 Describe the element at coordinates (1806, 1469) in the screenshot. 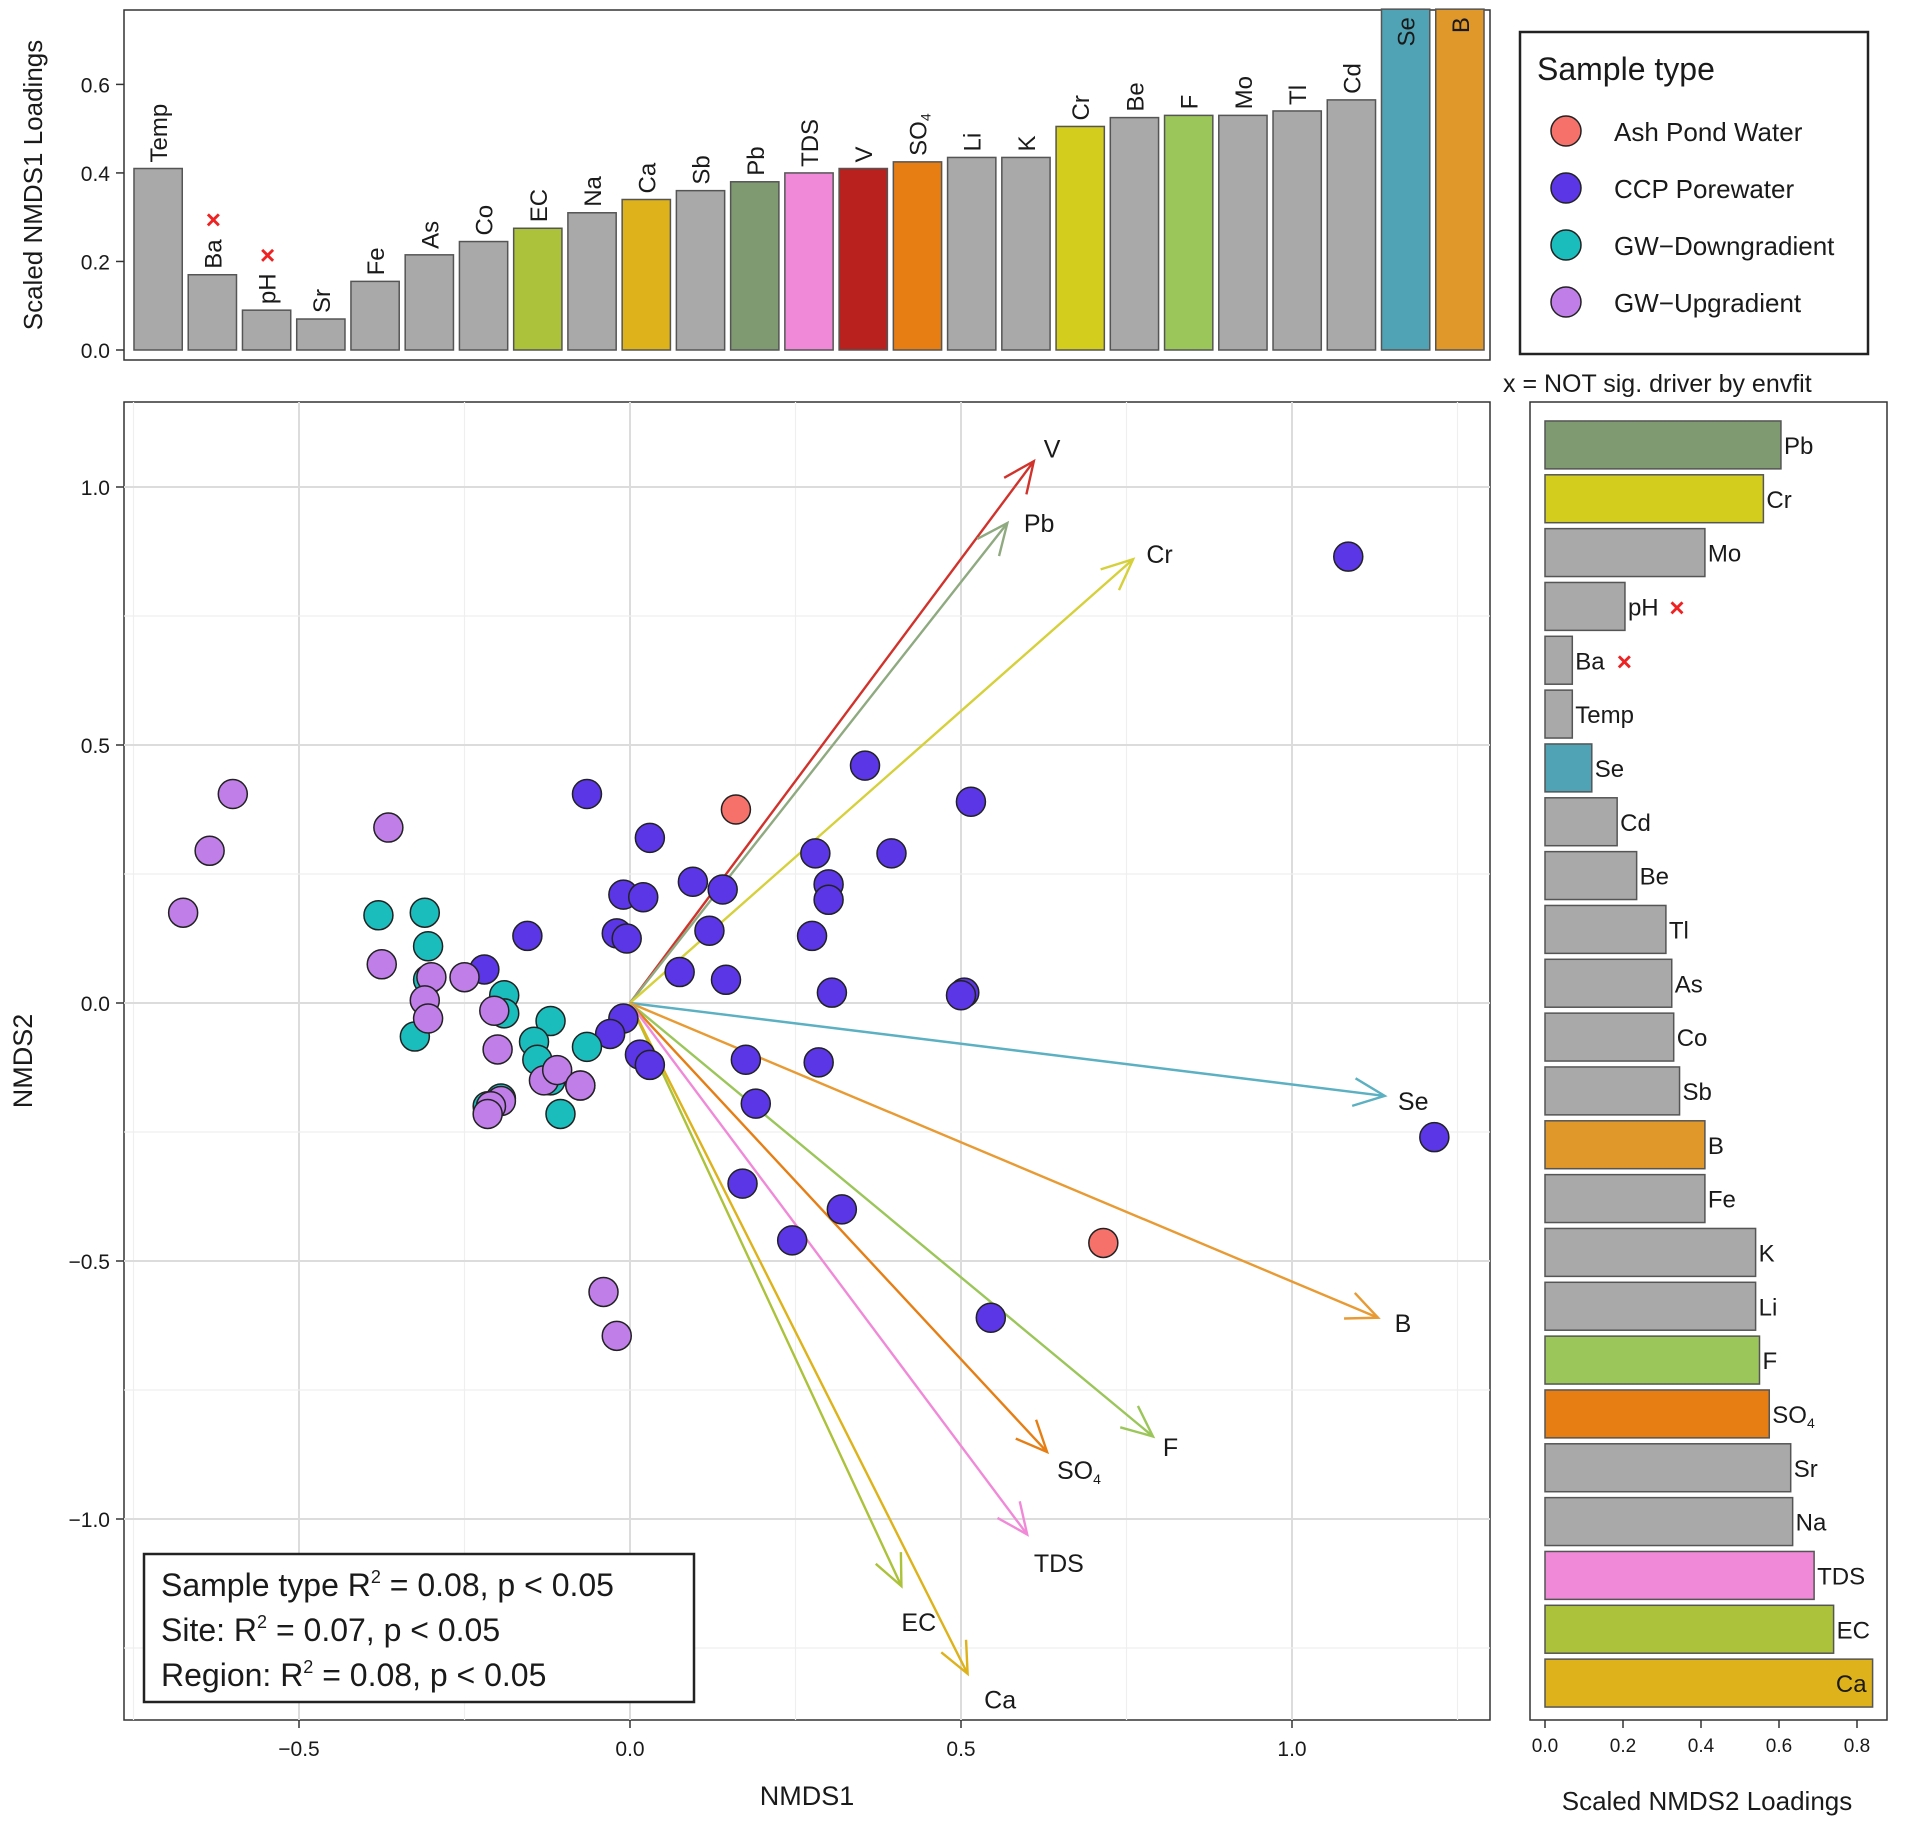

I see `bar-label-nmds2-sr: Sr` at that location.